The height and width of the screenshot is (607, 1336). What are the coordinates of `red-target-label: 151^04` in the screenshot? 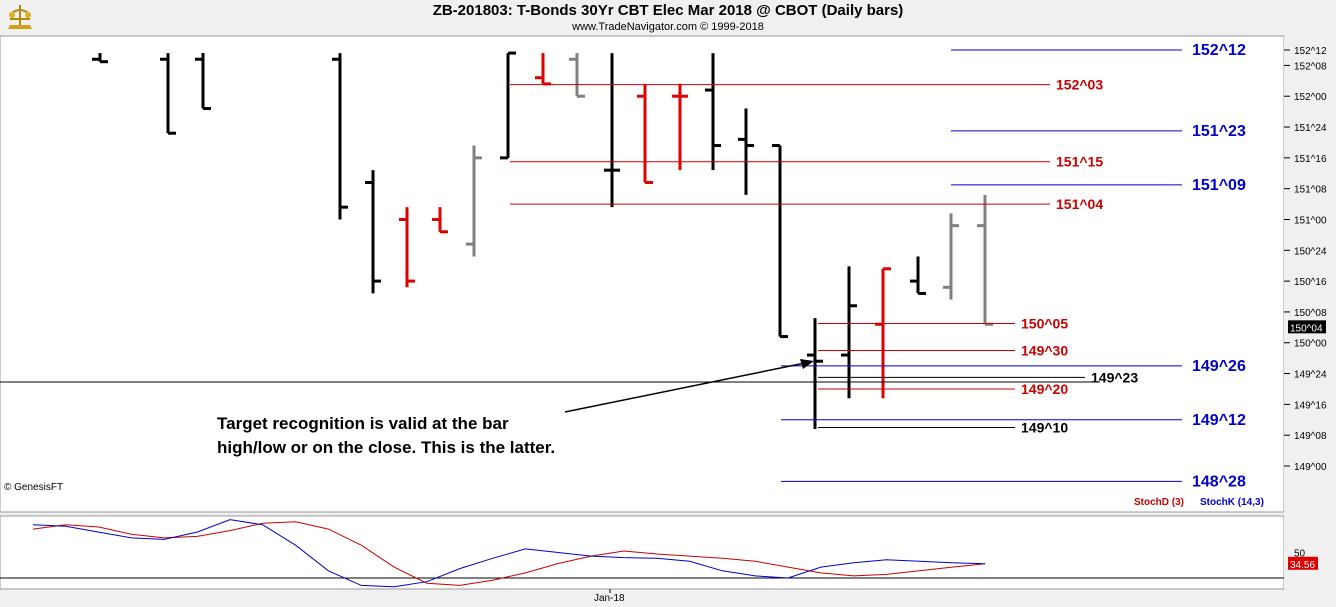 It's located at (1079, 204).